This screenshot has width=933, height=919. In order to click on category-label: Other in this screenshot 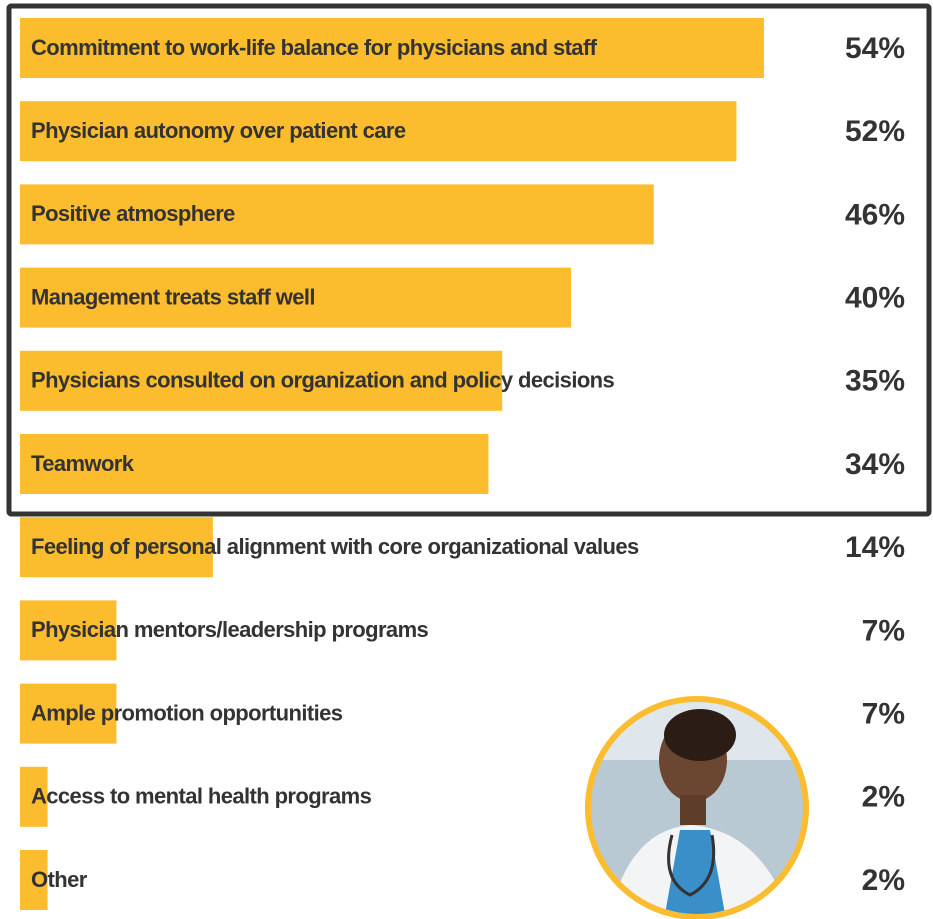, I will do `click(59, 879)`.